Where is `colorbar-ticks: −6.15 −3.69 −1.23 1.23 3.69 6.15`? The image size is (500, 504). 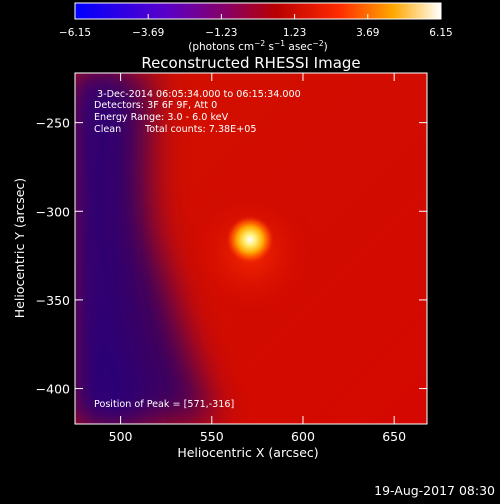 colorbar-ticks: −6.15 −3.69 −1.23 1.23 3.69 6.15 is located at coordinates (256, 26).